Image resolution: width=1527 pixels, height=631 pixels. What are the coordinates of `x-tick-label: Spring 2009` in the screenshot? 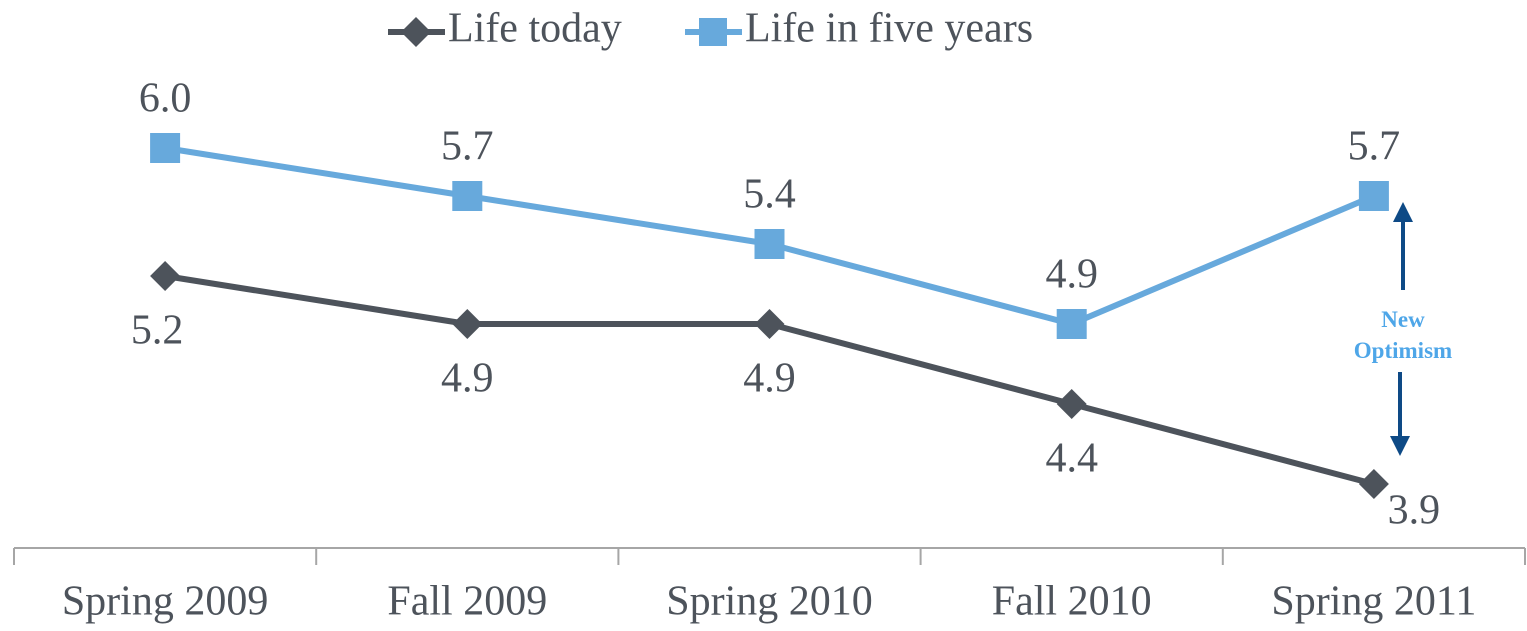 It's located at (165, 602).